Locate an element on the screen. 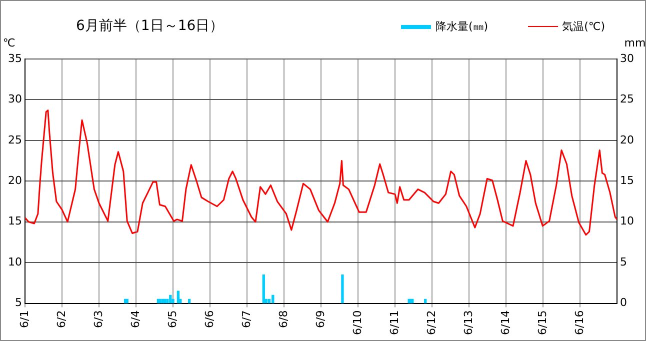 The width and height of the screenshot is (646, 341). x-tick-label: 6/16 is located at coordinates (579, 322).